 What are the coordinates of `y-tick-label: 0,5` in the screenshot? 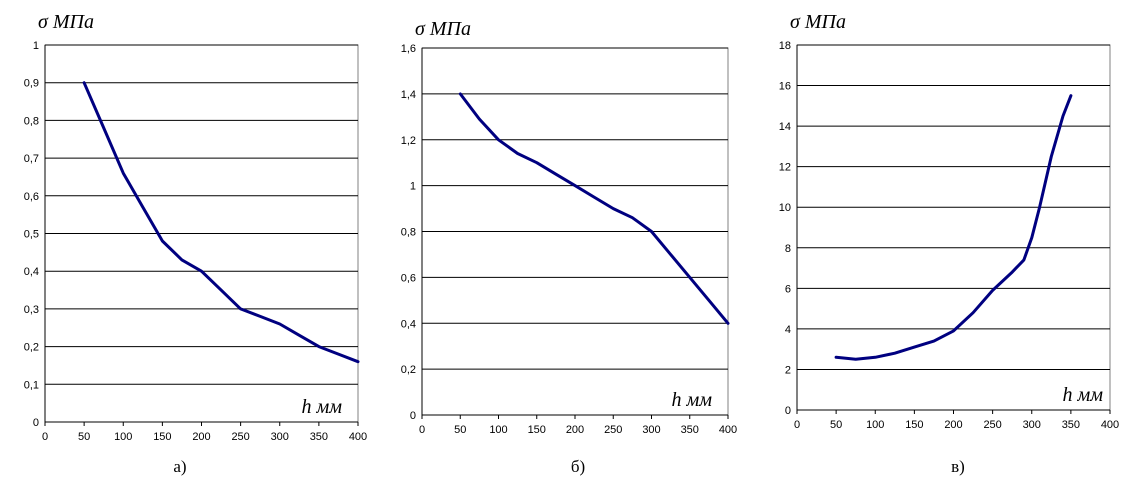 It's located at (31, 235).